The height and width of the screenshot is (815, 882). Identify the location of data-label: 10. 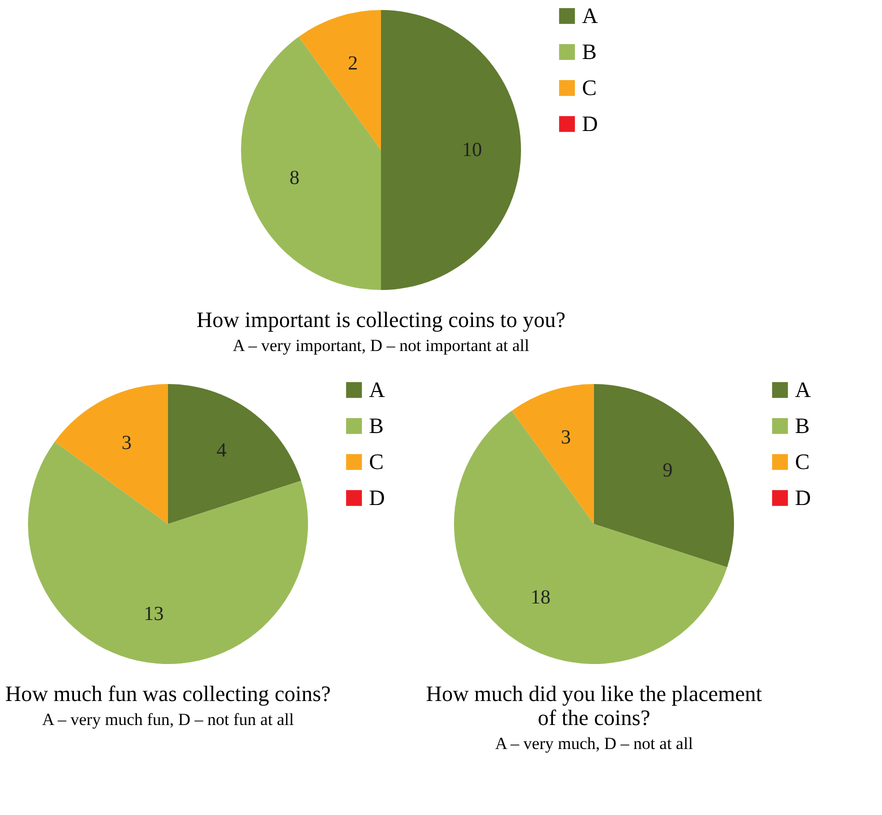
(472, 150).